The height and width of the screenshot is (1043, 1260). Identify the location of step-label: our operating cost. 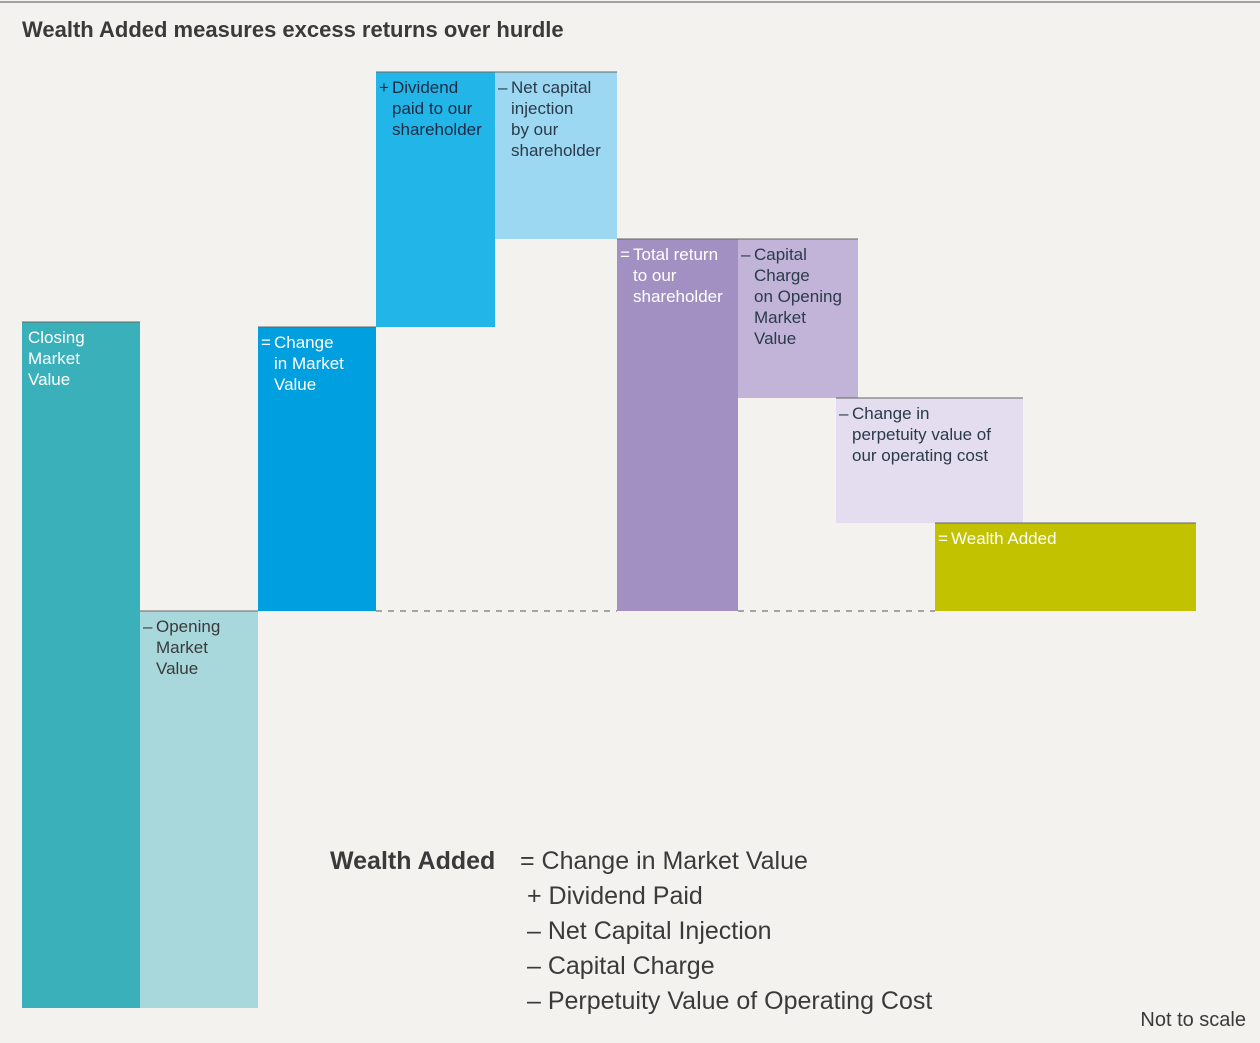
(920, 455).